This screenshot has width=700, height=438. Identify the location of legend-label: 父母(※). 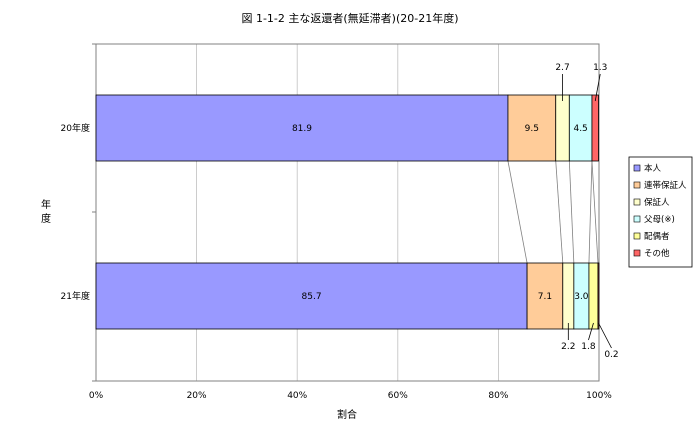
(659, 220).